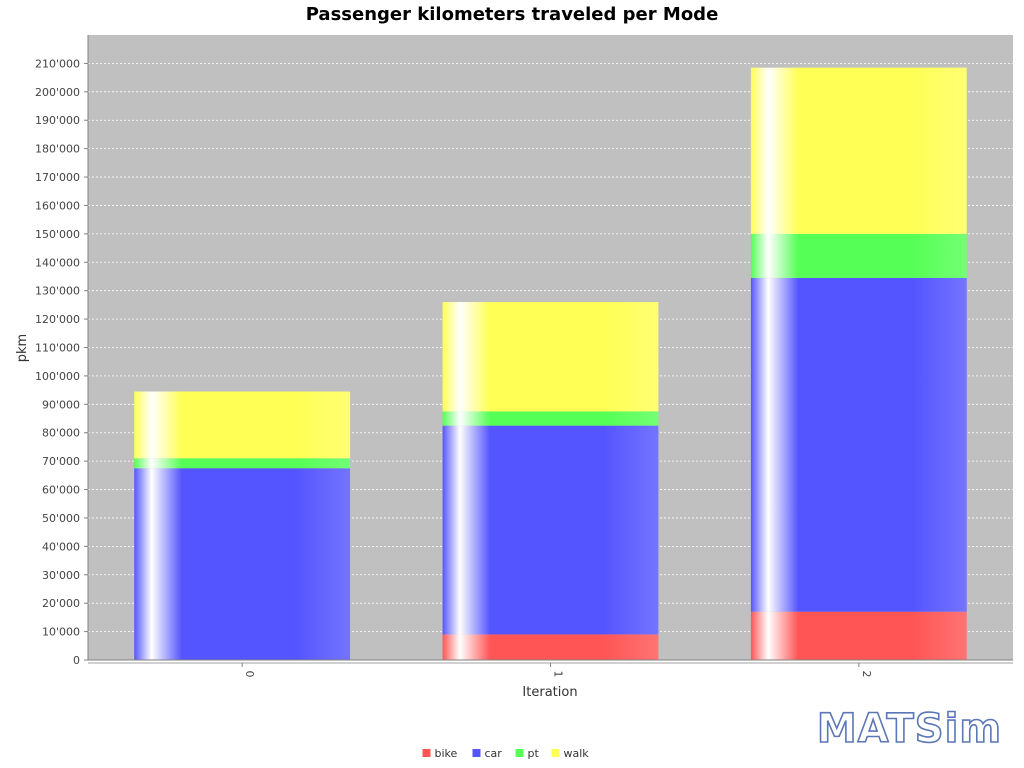 This screenshot has height=768, width=1024. Describe the element at coordinates (61, 546) in the screenshot. I see `y-tick-label: 40'000` at that location.